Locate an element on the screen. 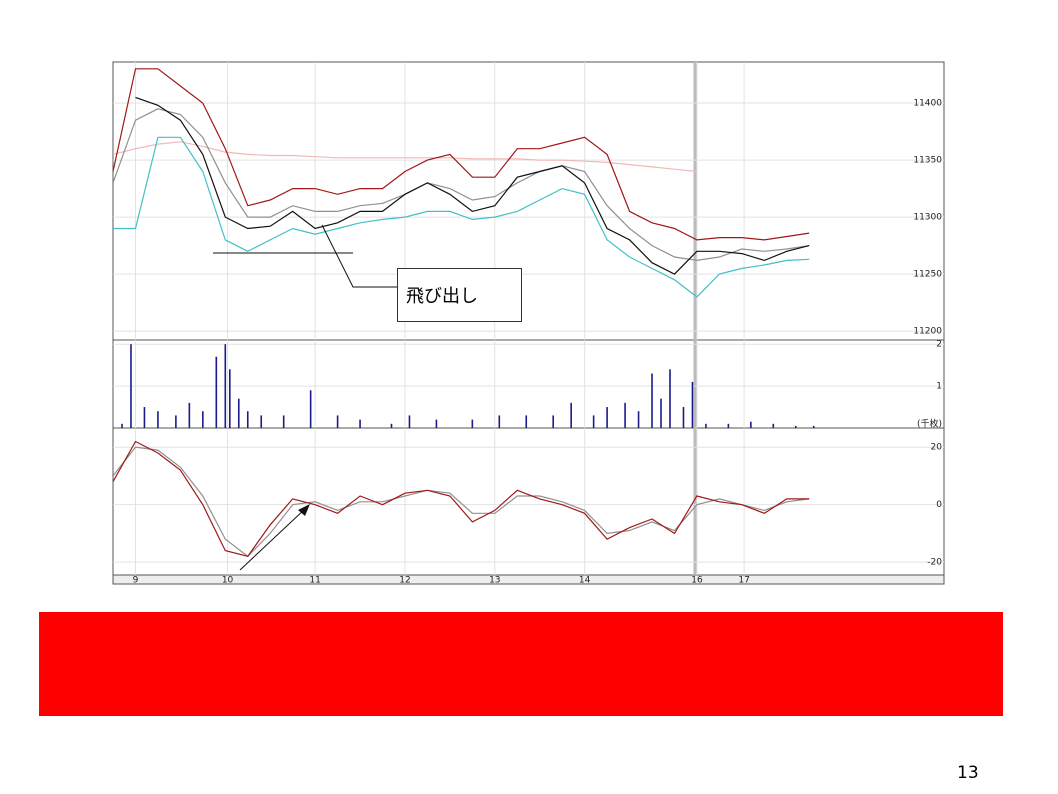 This screenshot has width=1058, height=794. callout-leader is located at coordinates (359, 256).